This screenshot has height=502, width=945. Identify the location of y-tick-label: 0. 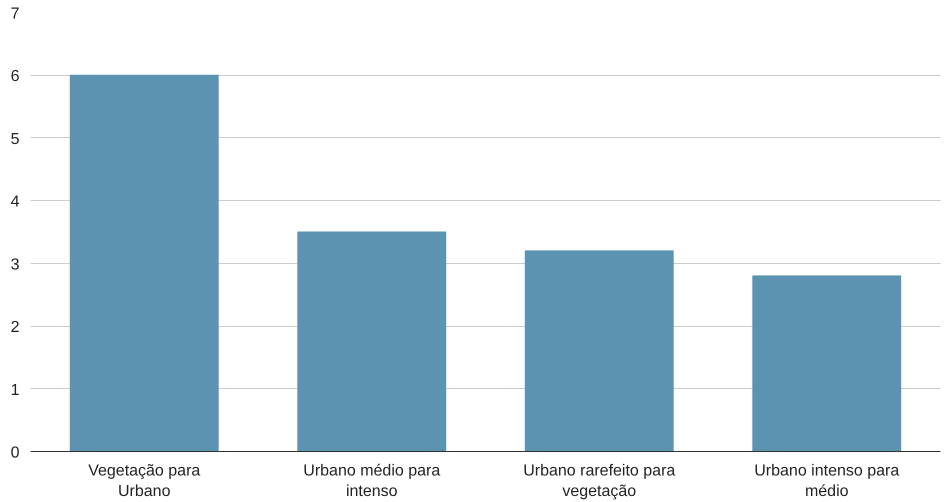
(15, 453).